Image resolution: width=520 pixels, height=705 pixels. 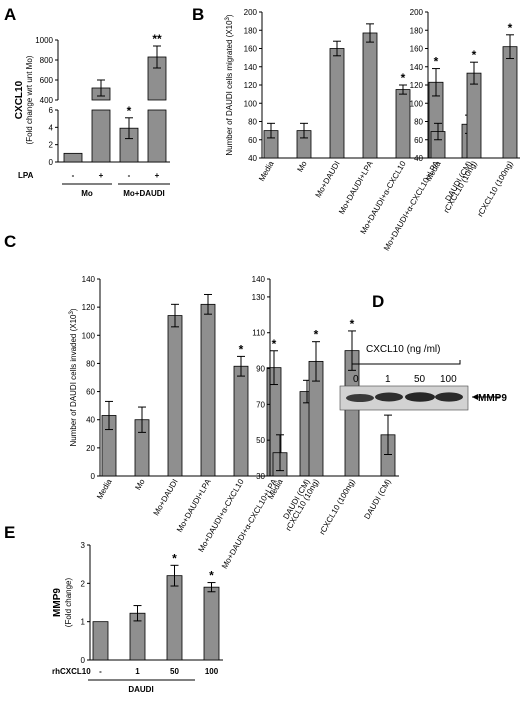 What do you see at coordinates (57, 602) in the screenshot?
I see `E-y-axis-title: MMP9` at bounding box center [57, 602].